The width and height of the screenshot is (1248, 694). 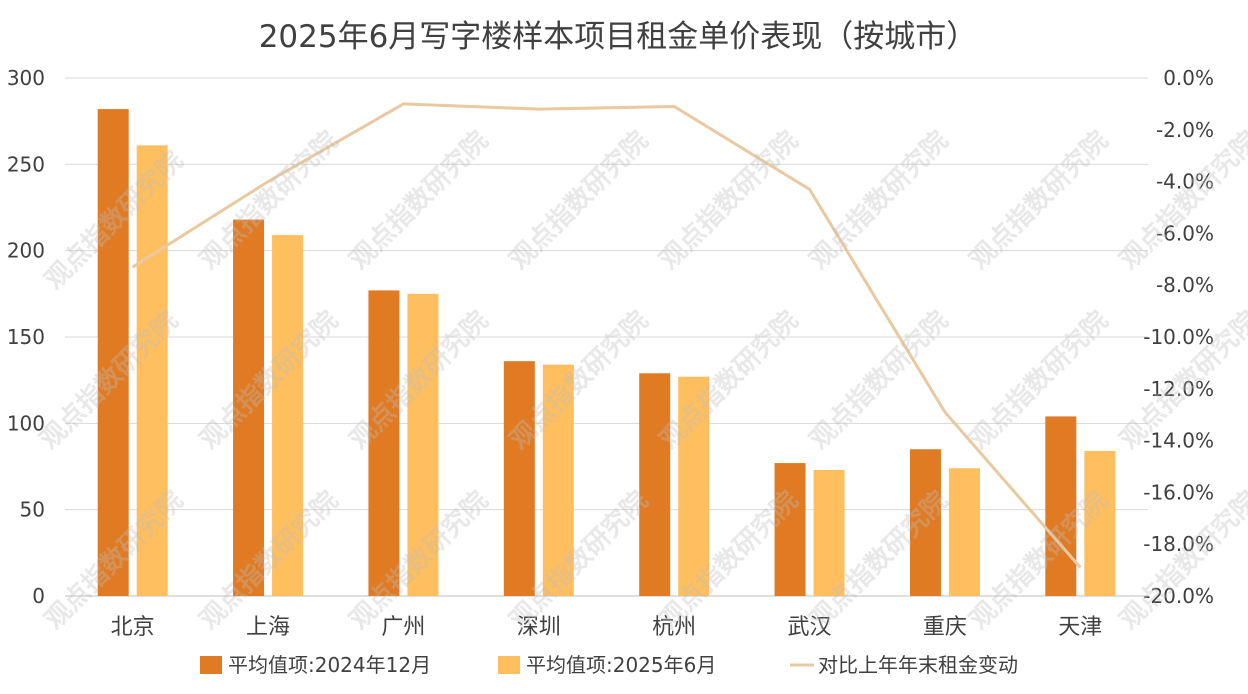 What do you see at coordinates (1188, 78) in the screenshot?
I see `right-tick-label: 0.0%` at bounding box center [1188, 78].